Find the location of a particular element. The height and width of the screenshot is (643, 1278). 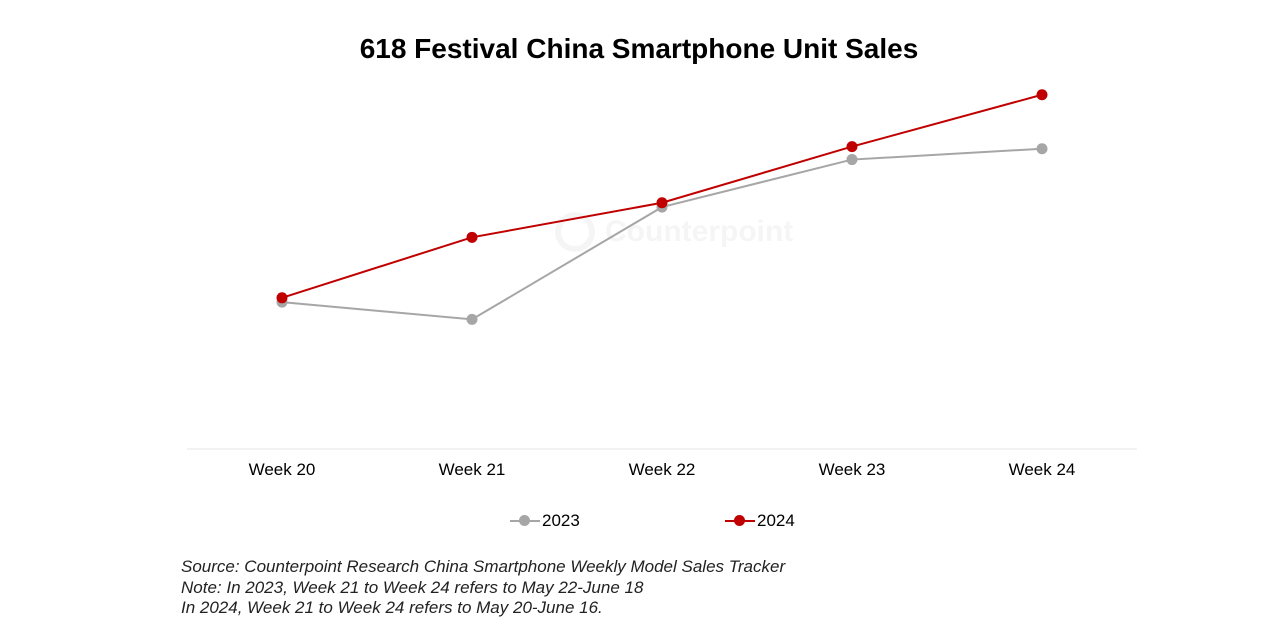

chart-title: 618 Festival China Smartphone Unit Sales is located at coordinates (639, 48).